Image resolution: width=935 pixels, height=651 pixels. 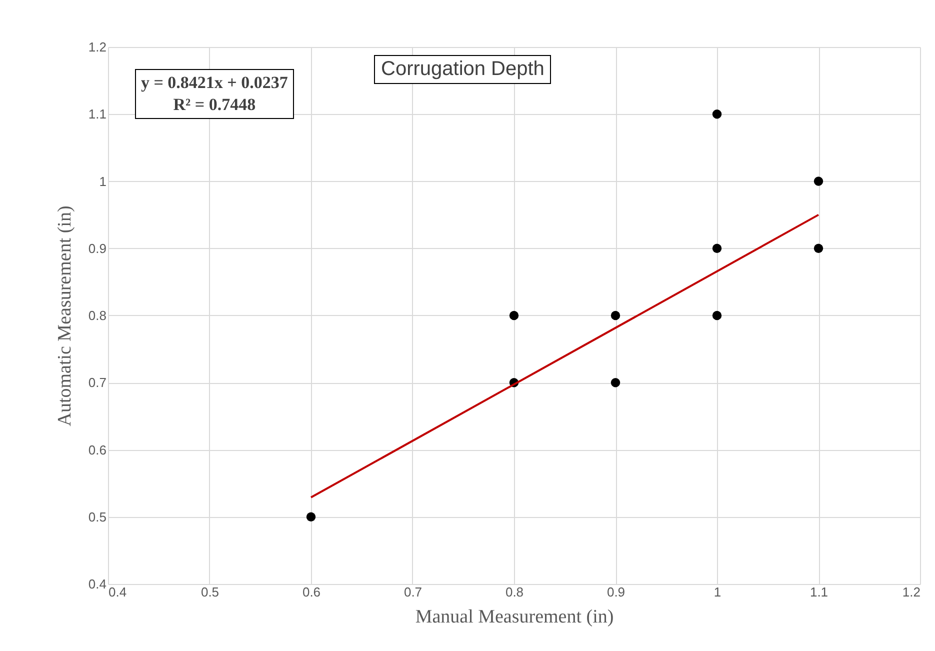 I want to click on x-tick-label: 0.5, so click(x=210, y=592).